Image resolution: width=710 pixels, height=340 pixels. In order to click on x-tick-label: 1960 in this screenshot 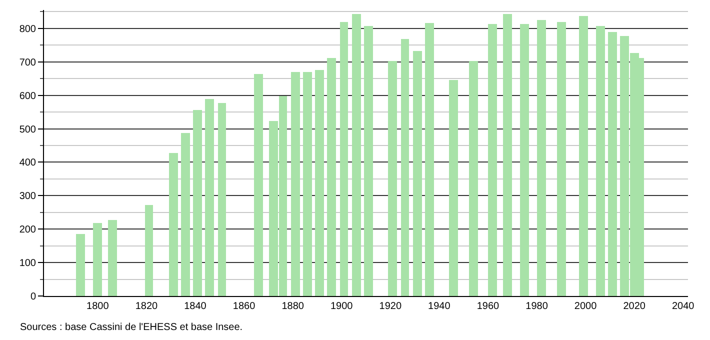, I will do `click(488, 306)`.